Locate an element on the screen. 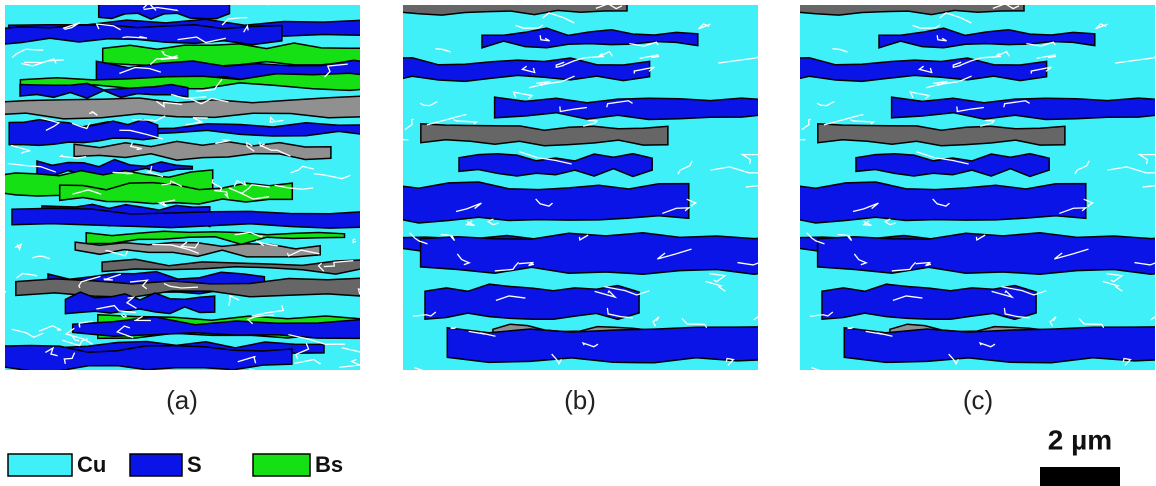  panel-label: (c) is located at coordinates (978, 400).